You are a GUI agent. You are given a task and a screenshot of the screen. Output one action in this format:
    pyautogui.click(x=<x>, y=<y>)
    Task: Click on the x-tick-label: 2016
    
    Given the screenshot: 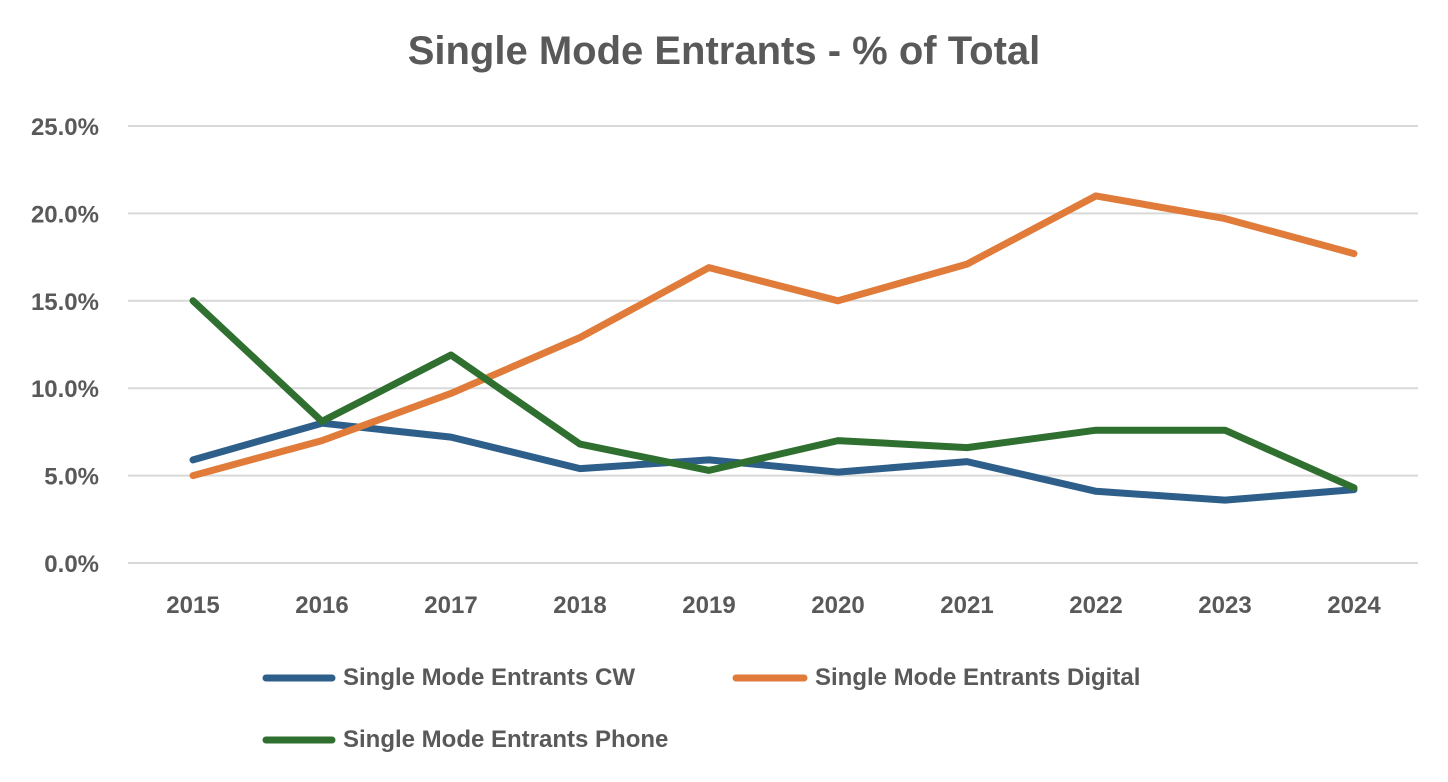 What is the action you would take?
    pyautogui.click(x=321, y=605)
    